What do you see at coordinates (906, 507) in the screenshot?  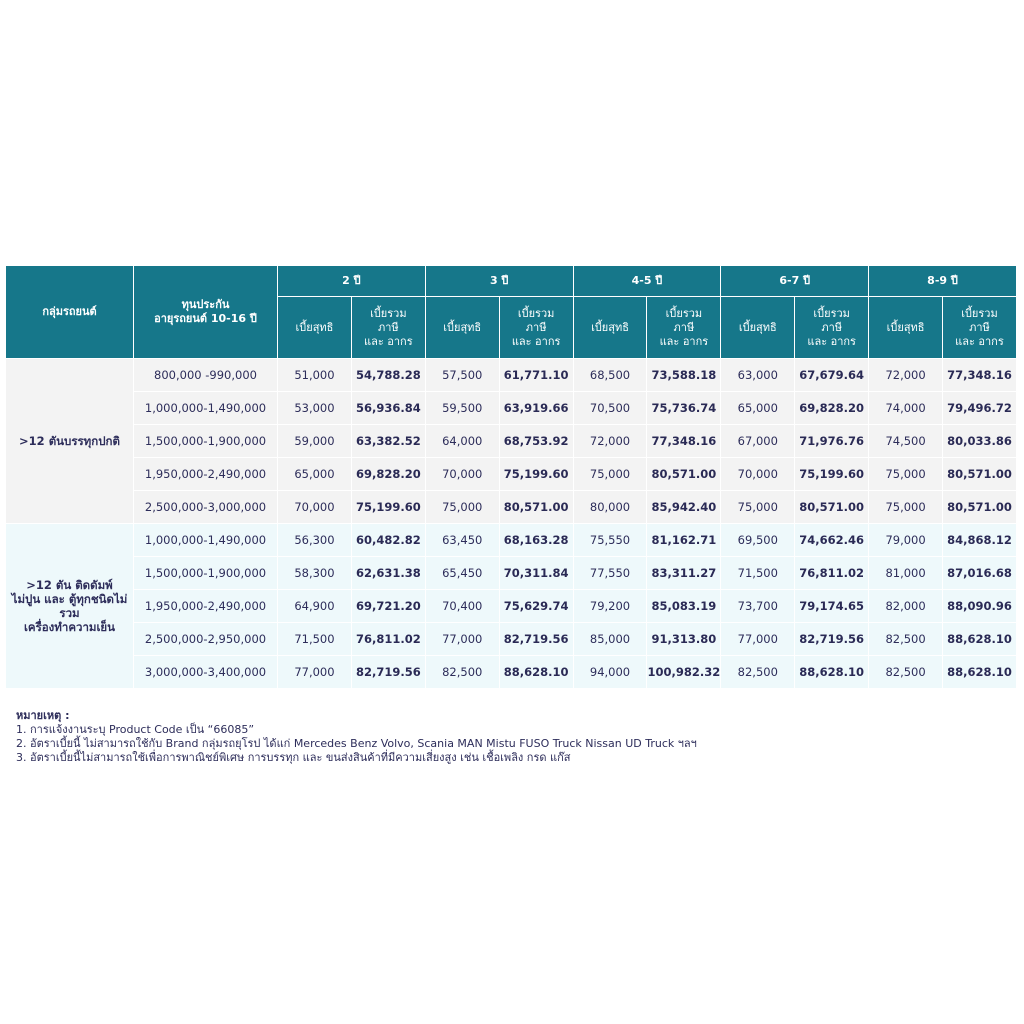 I see `net-premium: 75,000` at bounding box center [906, 507].